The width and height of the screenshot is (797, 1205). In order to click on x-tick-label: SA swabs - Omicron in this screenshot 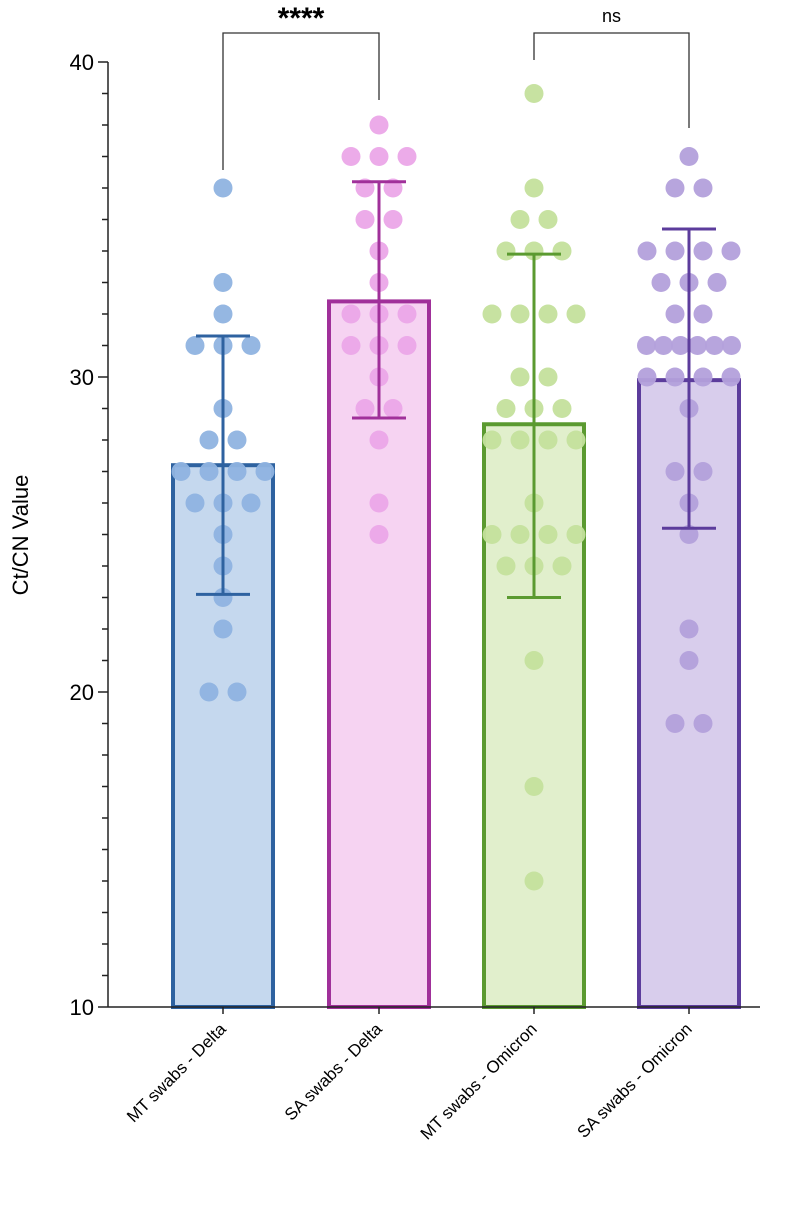, I will do `click(634, 1080)`.